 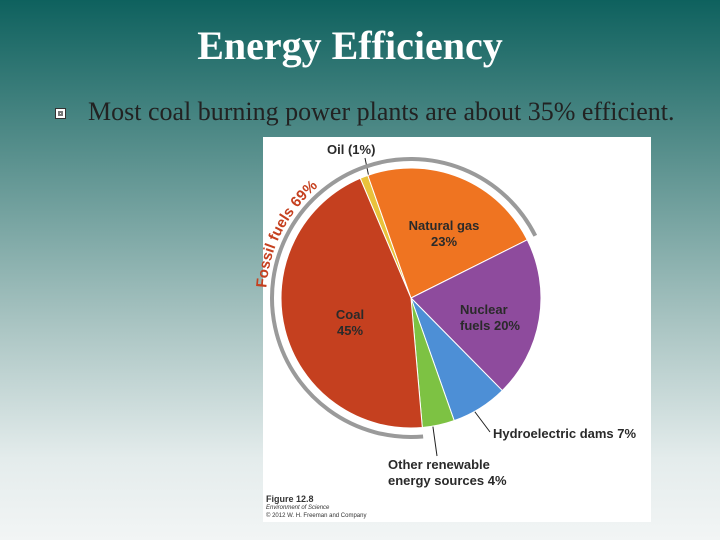 I want to click on bullet-icon, so click(x=60, y=113).